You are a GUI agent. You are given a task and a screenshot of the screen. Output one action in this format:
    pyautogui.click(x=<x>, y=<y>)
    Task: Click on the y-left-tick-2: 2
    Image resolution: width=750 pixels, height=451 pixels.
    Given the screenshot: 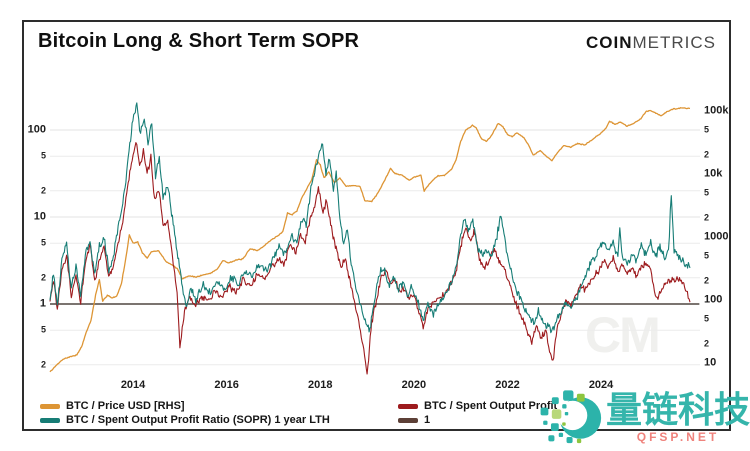 What is the action you would take?
    pyautogui.click(x=43, y=277)
    